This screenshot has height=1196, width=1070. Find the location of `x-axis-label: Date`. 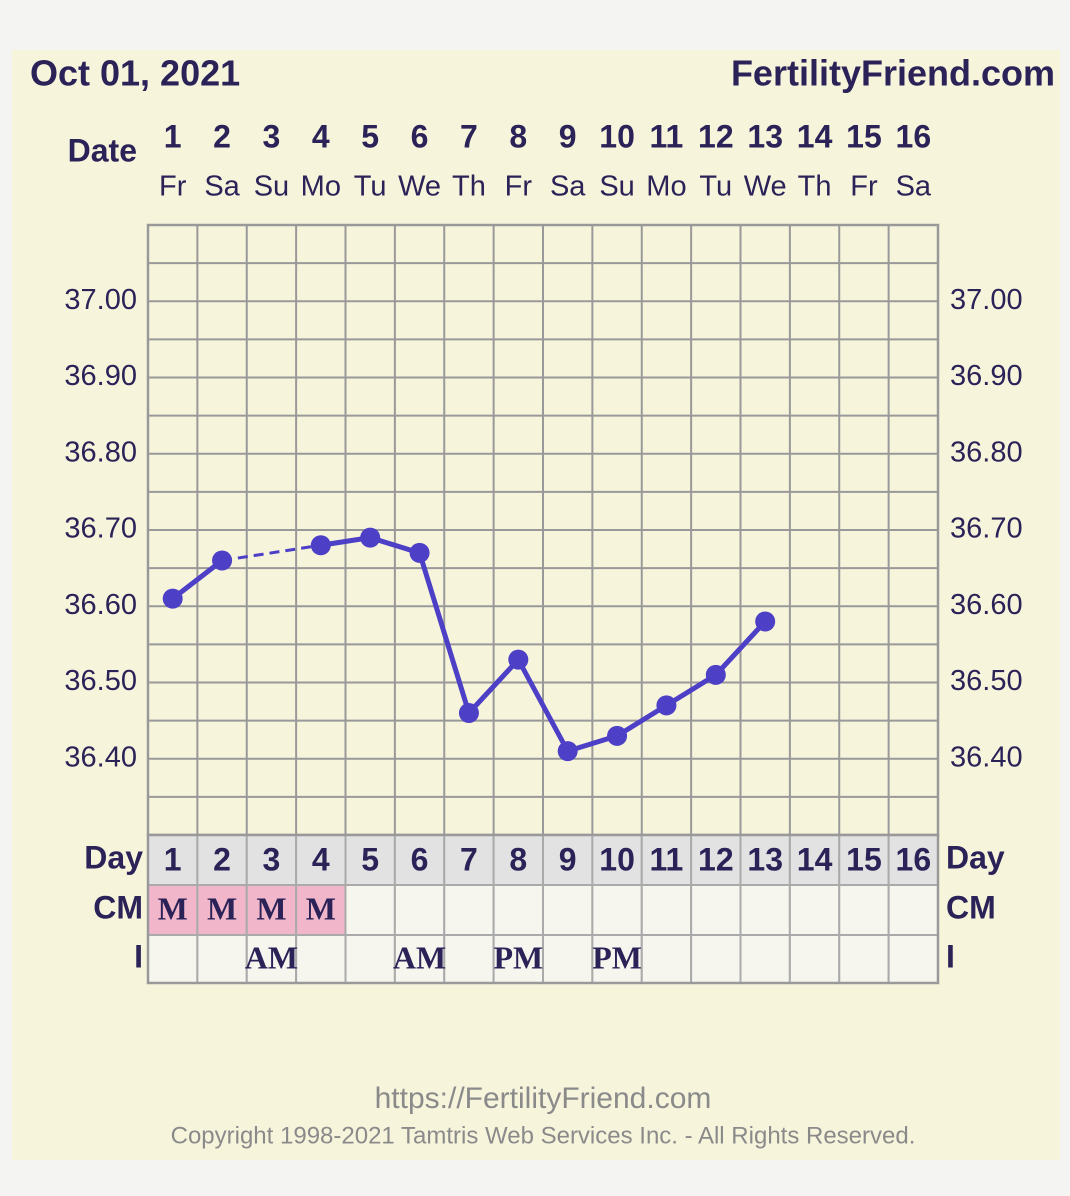

x-axis-label: Date is located at coordinates (102, 150).